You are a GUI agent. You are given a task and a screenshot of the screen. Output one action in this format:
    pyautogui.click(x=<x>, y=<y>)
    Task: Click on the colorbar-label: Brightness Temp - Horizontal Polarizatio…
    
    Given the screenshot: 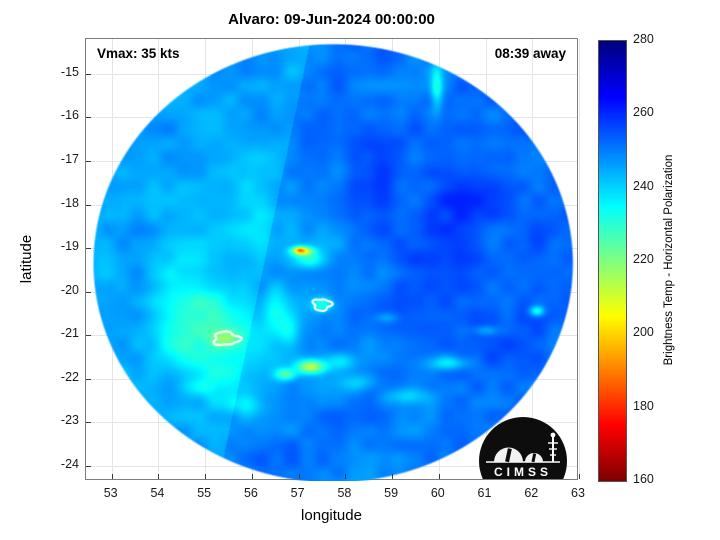 What is the action you would take?
    pyautogui.click(x=669, y=260)
    